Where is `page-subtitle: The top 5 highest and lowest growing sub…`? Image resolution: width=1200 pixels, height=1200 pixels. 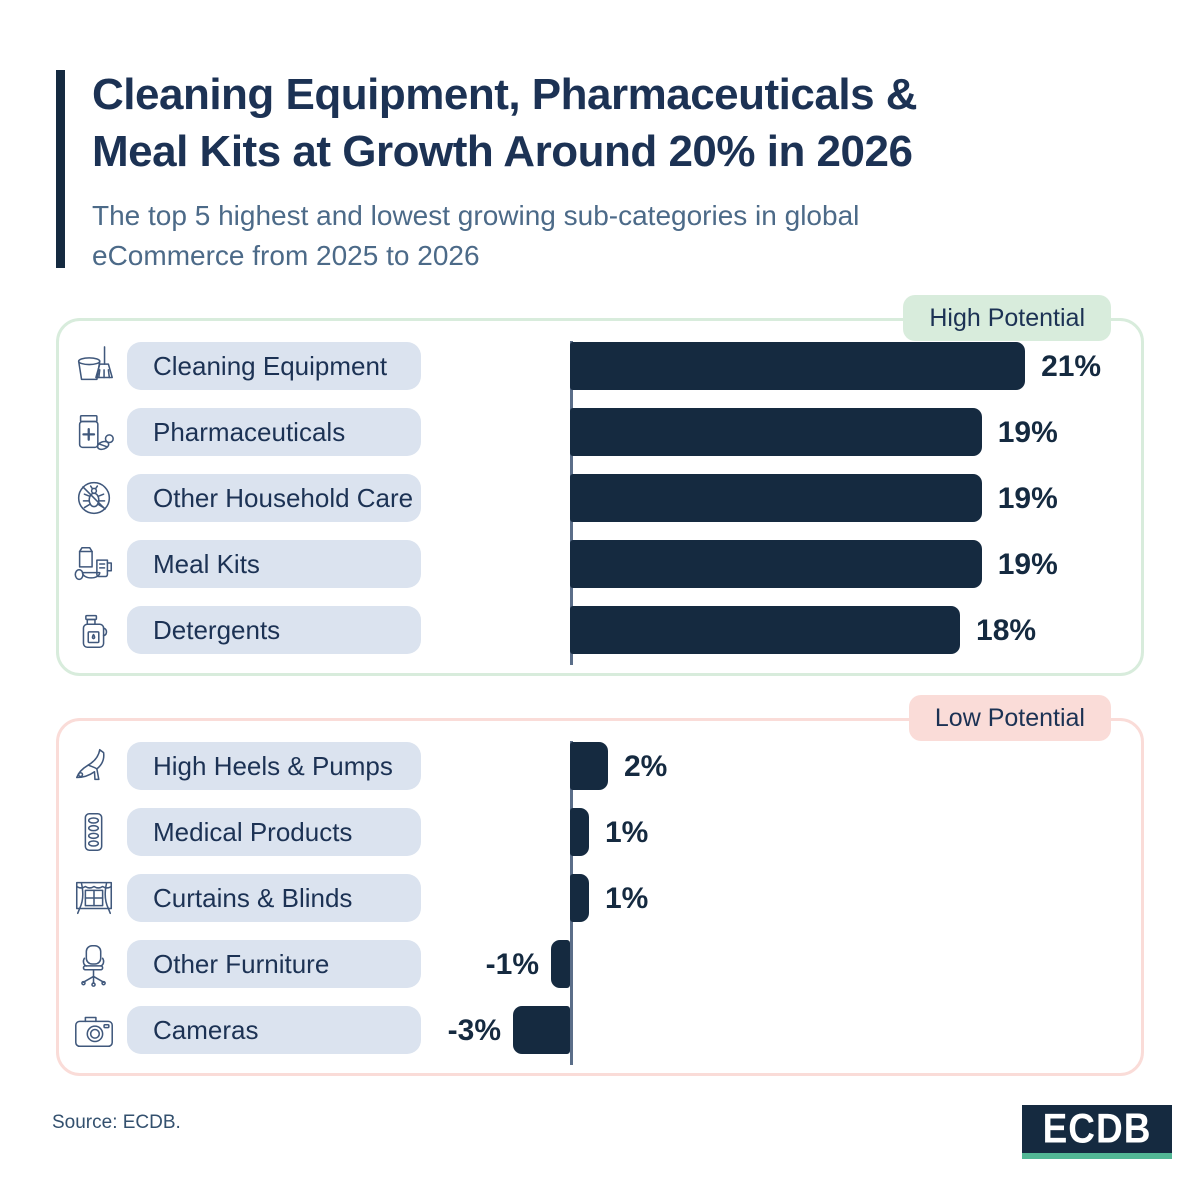 page-subtitle: The top 5 highest and lowest growing sub… is located at coordinates (475, 236).